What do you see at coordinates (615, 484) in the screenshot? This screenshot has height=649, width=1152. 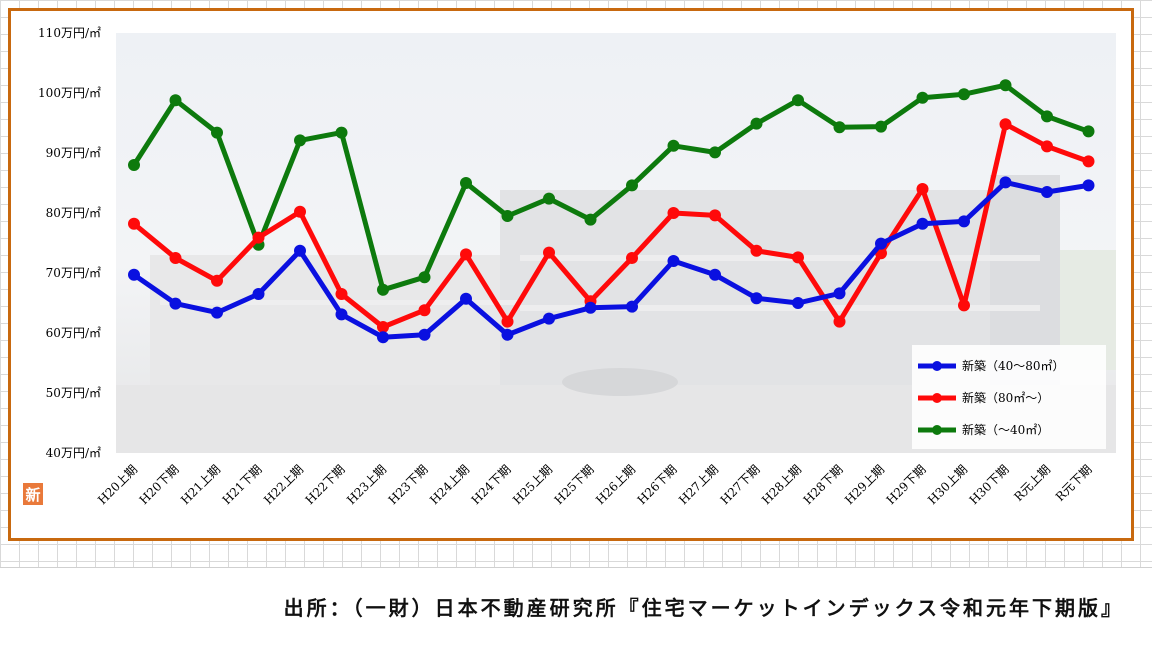 I see `x-tick-label: H26上期` at bounding box center [615, 484].